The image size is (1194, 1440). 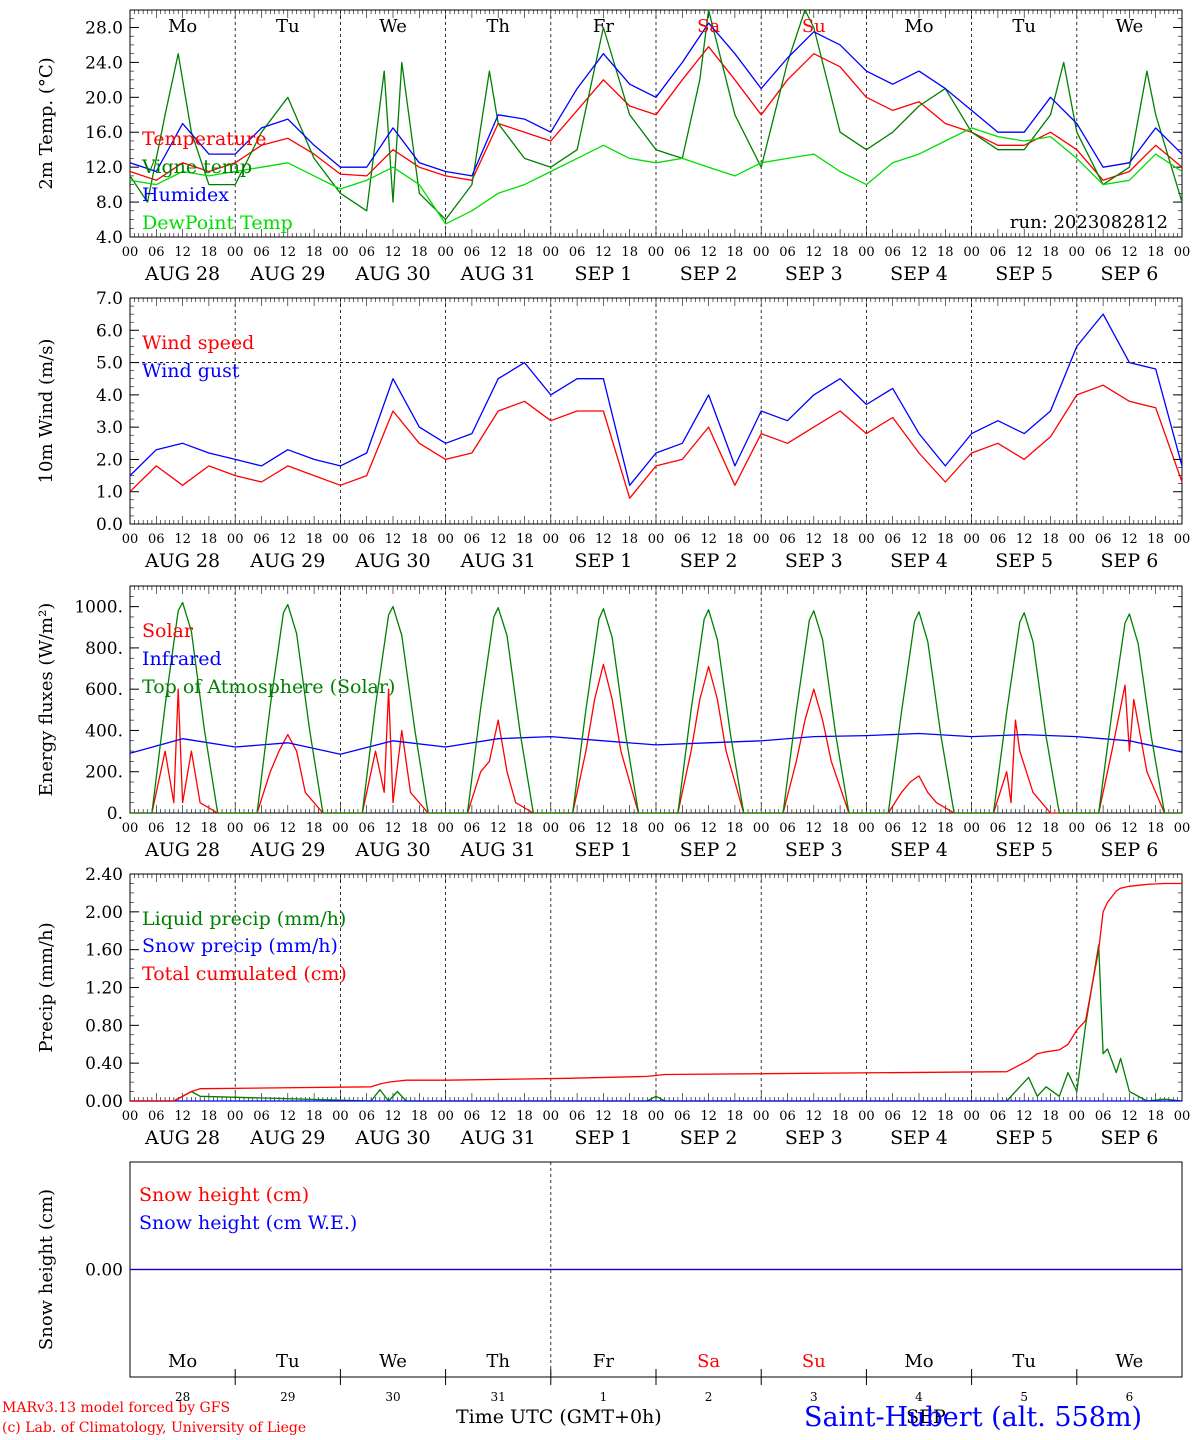 I want to click on weekday-label: Sa, so click(x=708, y=26).